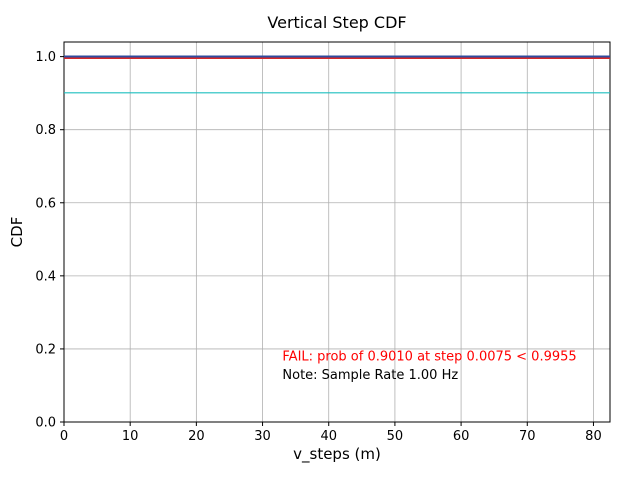 The image size is (640, 480). I want to click on x-tick-label: 50, so click(395, 436).